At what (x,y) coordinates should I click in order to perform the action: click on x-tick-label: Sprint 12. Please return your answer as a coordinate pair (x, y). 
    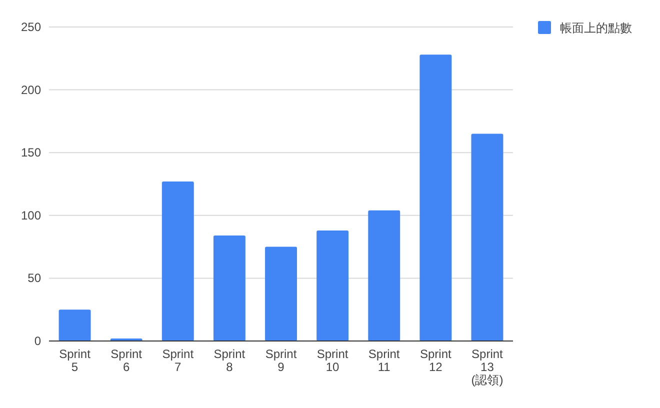
    Looking at the image, I should click on (436, 360).